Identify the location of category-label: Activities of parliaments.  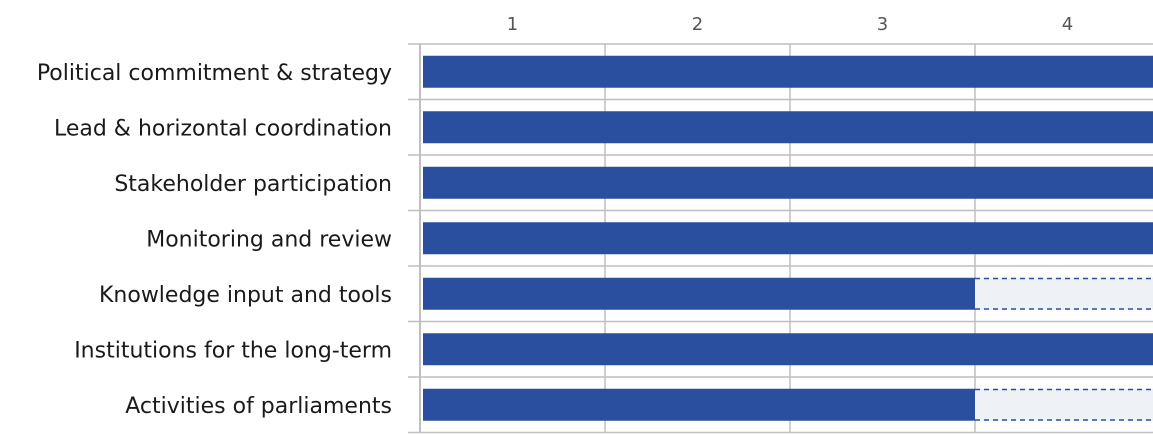
(258, 406).